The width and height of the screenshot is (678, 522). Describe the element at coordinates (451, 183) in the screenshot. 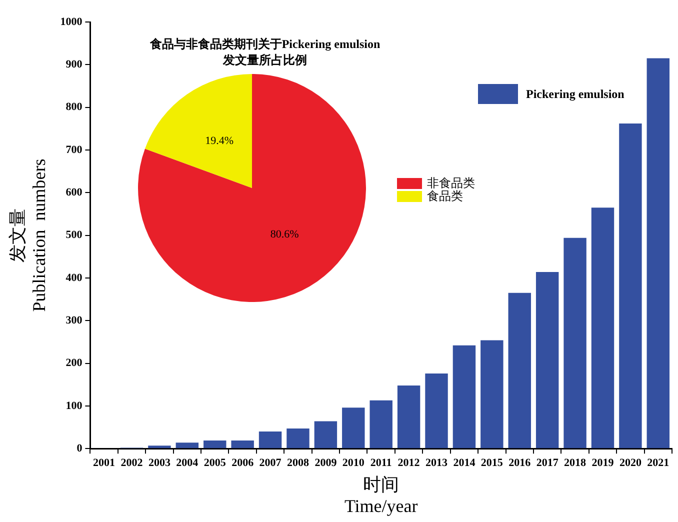

I see `legend-label: 非食品类` at that location.